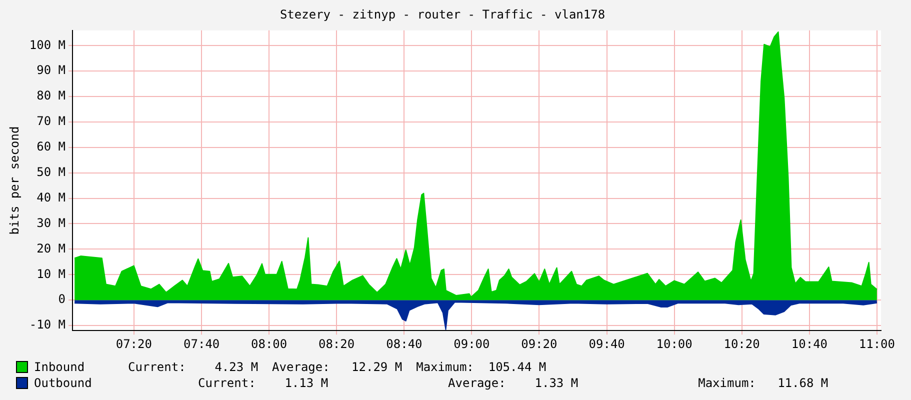 The height and width of the screenshot is (400, 911). What do you see at coordinates (51, 70) in the screenshot?
I see `y-tick-label: 90 M` at bounding box center [51, 70].